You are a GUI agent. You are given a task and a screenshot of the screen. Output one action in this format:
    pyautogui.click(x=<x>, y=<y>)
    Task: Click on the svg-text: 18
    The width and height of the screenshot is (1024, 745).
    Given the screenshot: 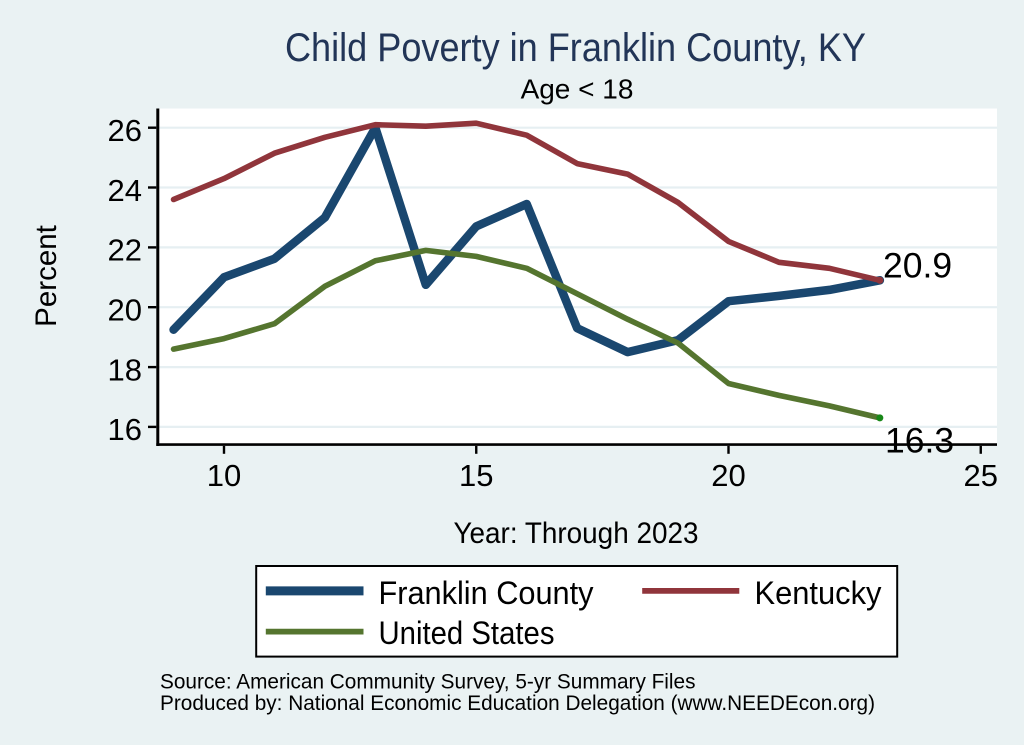 What is the action you would take?
    pyautogui.click(x=125, y=369)
    